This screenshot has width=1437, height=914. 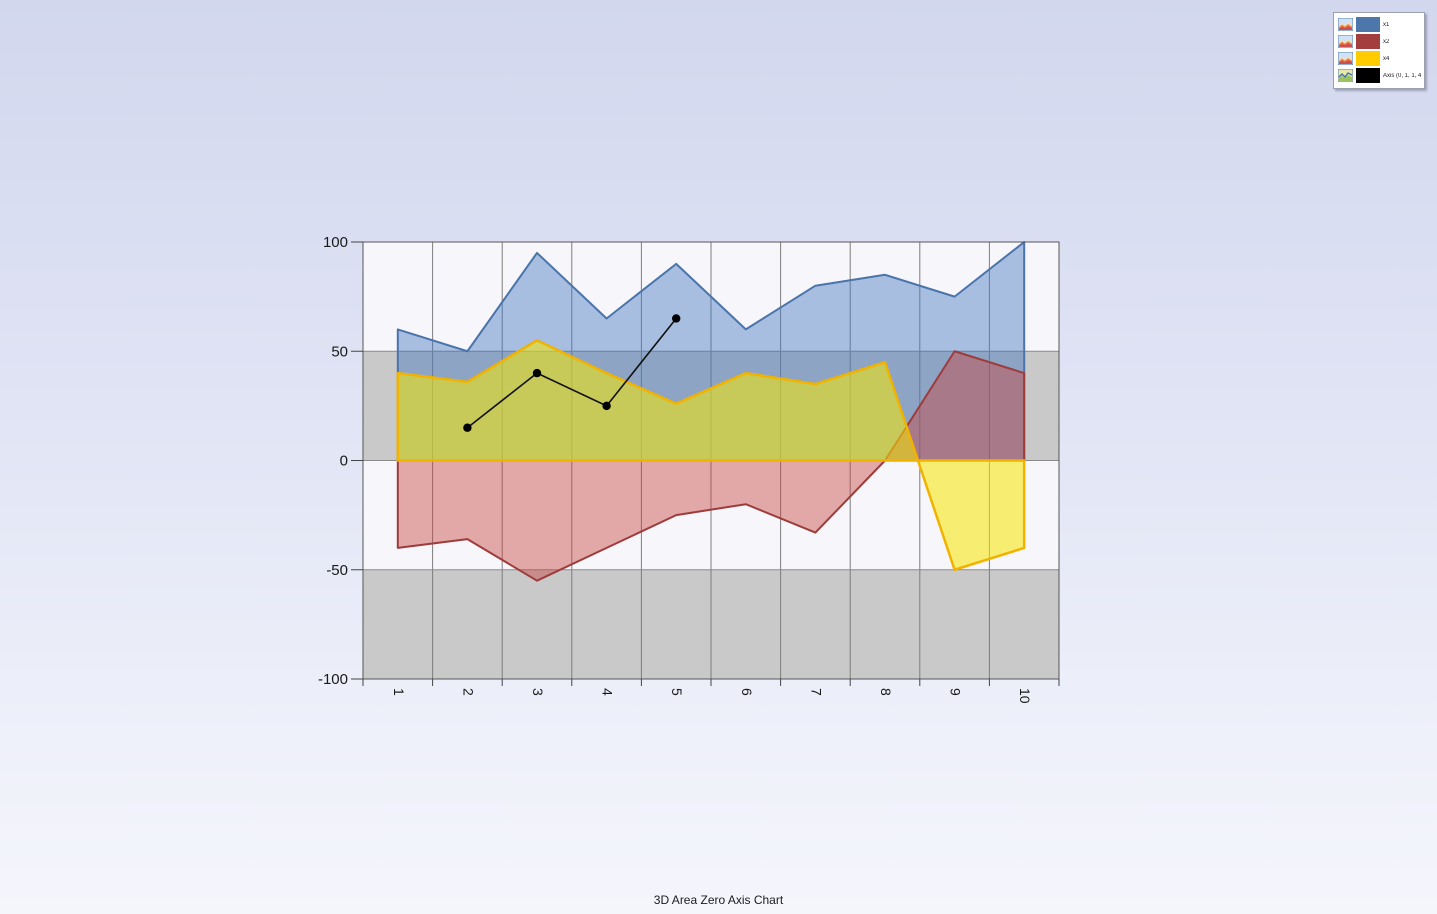 What do you see at coordinates (571, 373) in the screenshot?
I see `line-series-axis` at bounding box center [571, 373].